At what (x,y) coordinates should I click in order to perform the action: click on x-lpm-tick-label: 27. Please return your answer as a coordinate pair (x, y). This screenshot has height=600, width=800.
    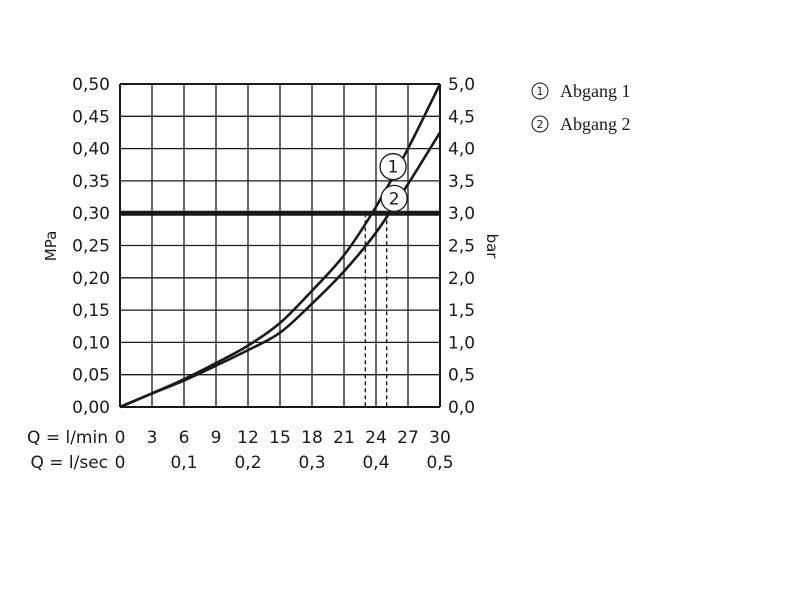
    Looking at the image, I should click on (408, 438).